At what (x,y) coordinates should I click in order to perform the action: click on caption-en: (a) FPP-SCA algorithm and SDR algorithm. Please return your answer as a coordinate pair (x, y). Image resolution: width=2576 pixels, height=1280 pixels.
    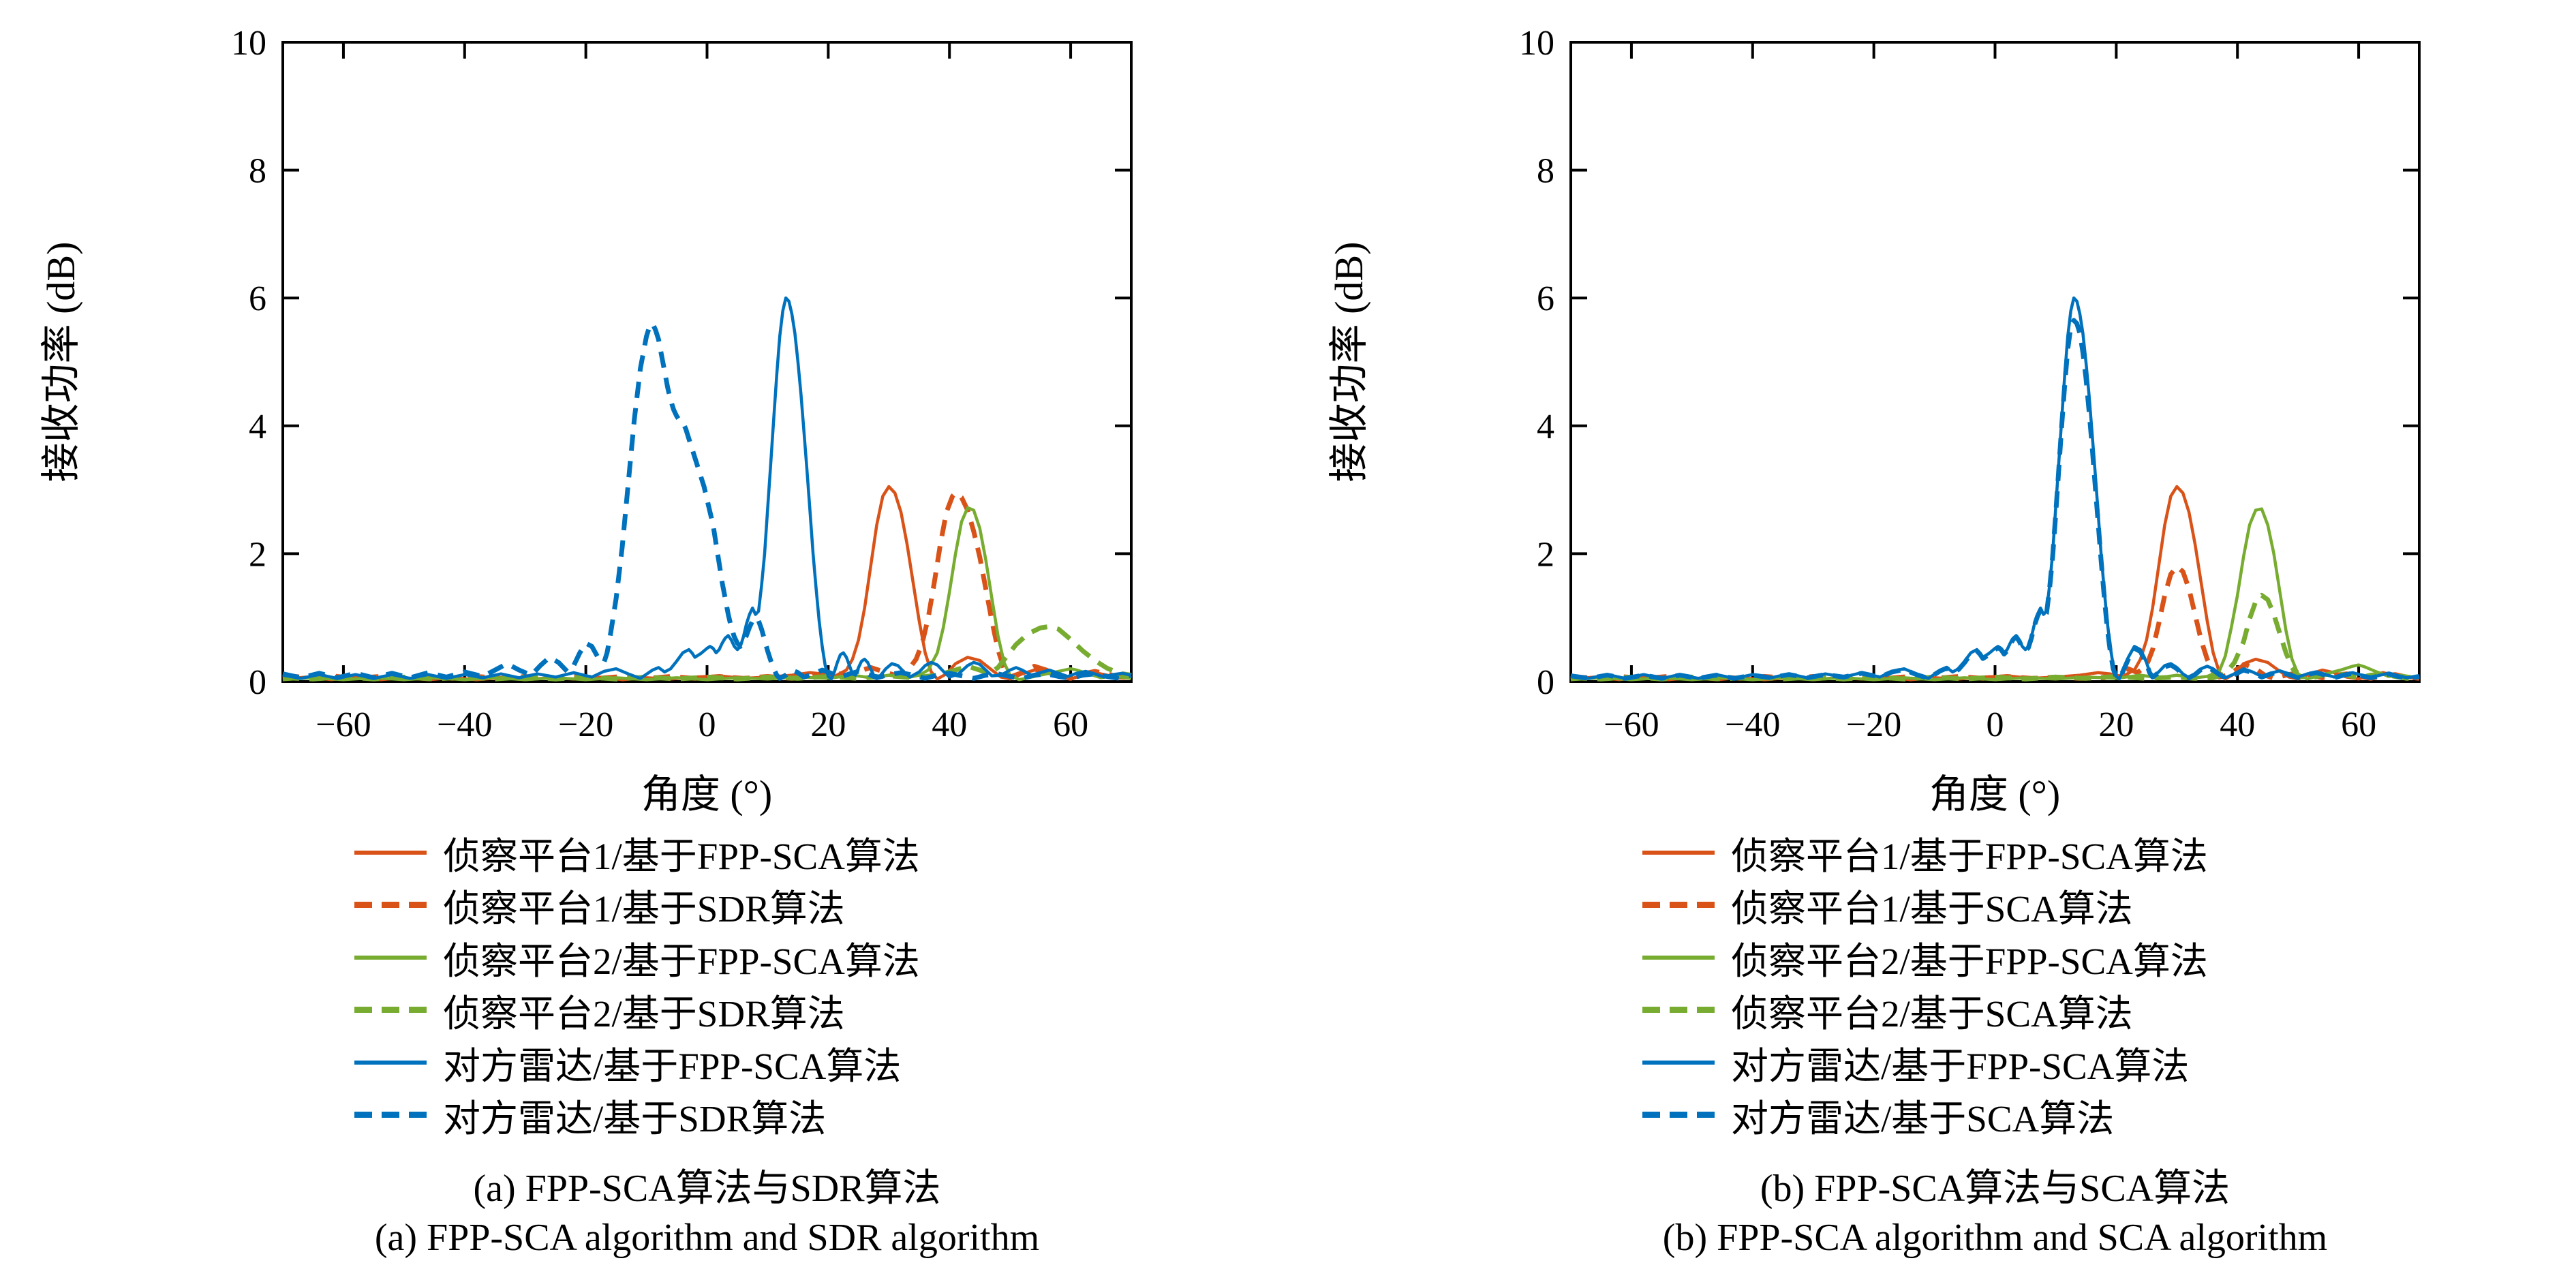
    Looking at the image, I should click on (707, 1238).